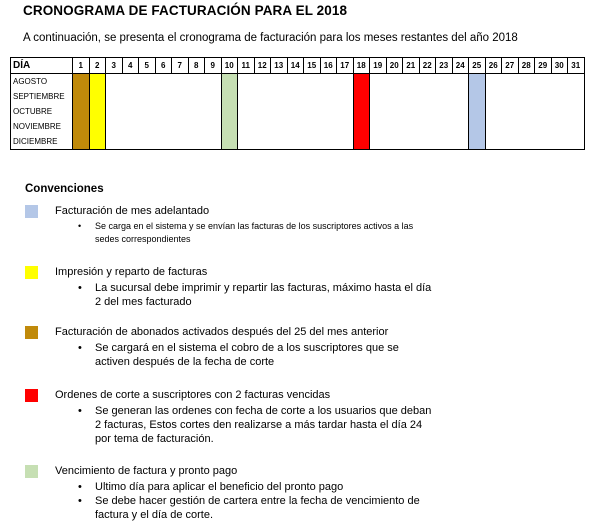 This screenshot has height=531, width=594. What do you see at coordinates (361, 65) in the screenshot?
I see `day-number: 18` at bounding box center [361, 65].